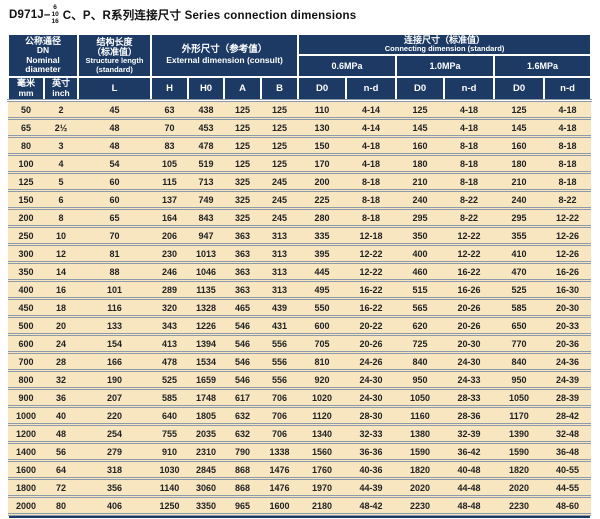 Image resolution: width=600 pixels, height=519 pixels. I want to click on table-cell: 110, so click(322, 109).